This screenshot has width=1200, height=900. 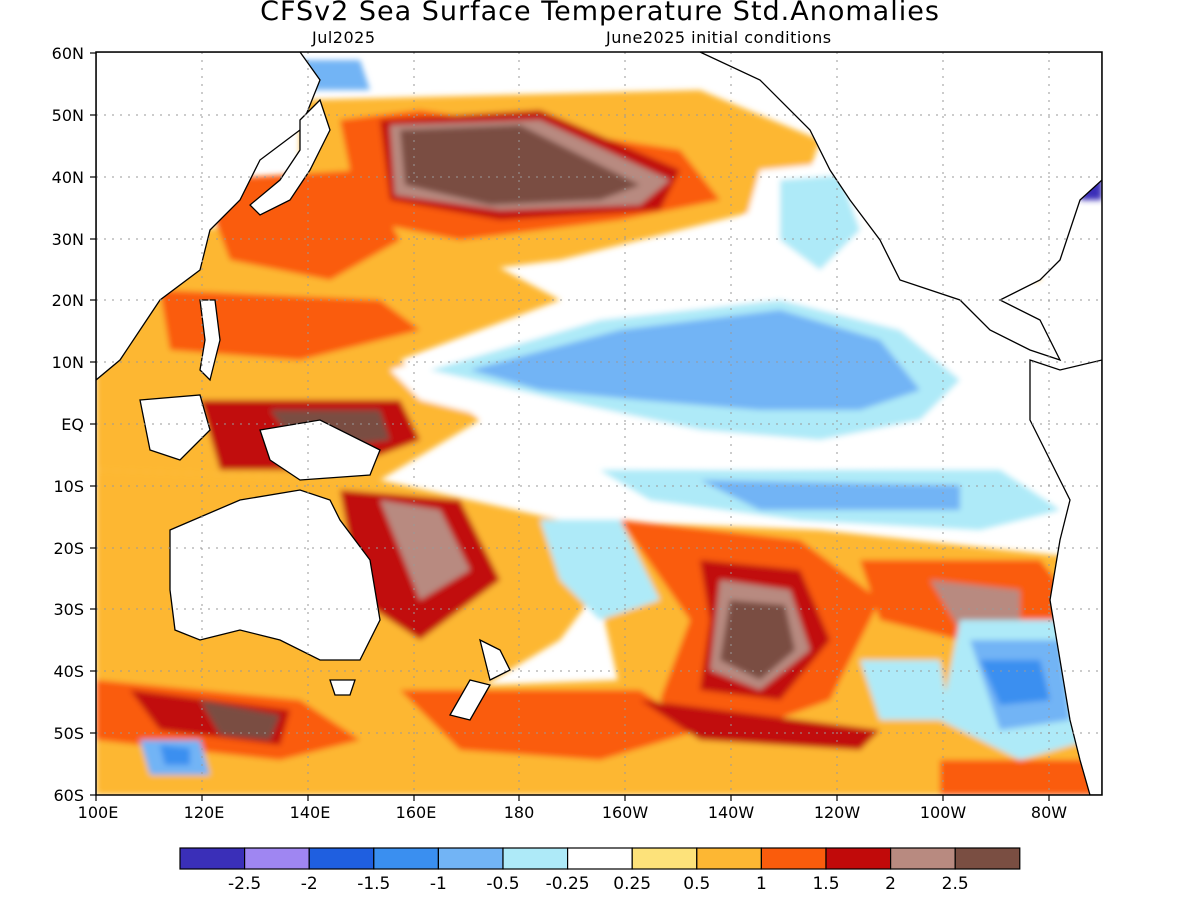 I want to click on colorbar-label: -1, so click(x=438, y=884).